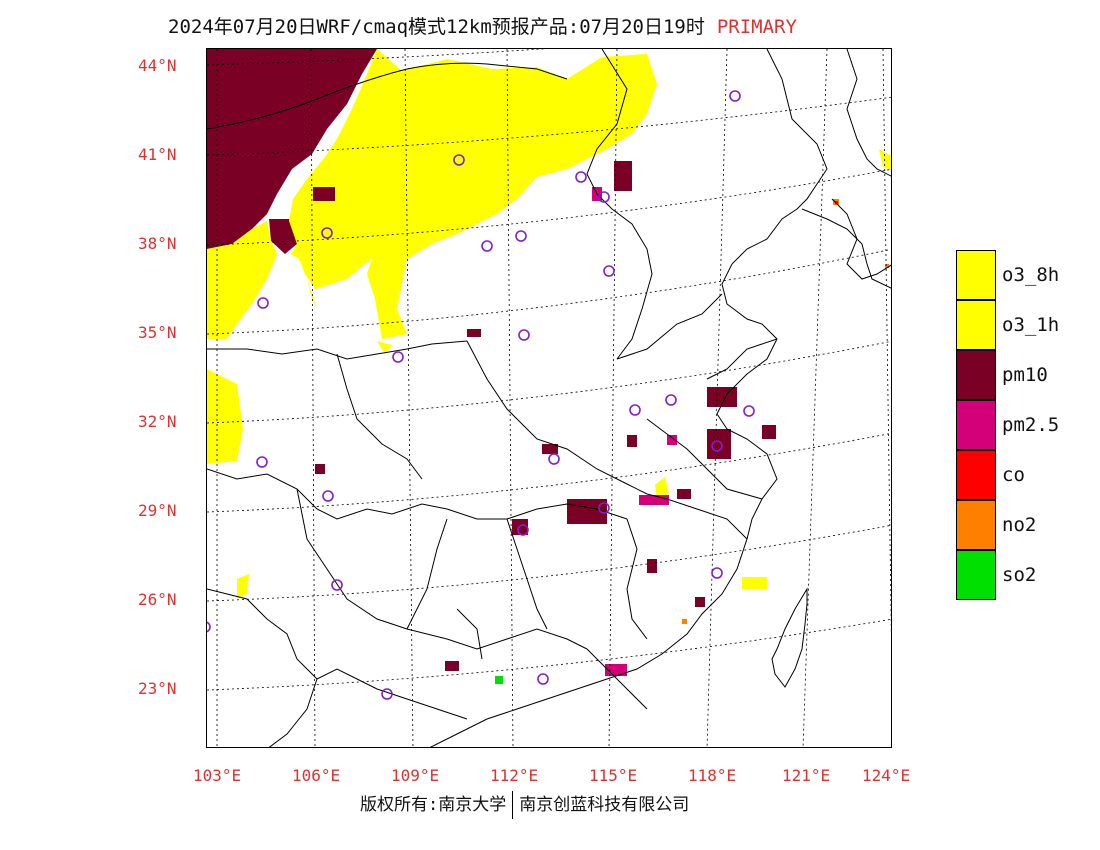 Image resolution: width=1100 pixels, height=850 pixels. I want to click on title-primary-tag: PRIMARY, so click(756, 27).